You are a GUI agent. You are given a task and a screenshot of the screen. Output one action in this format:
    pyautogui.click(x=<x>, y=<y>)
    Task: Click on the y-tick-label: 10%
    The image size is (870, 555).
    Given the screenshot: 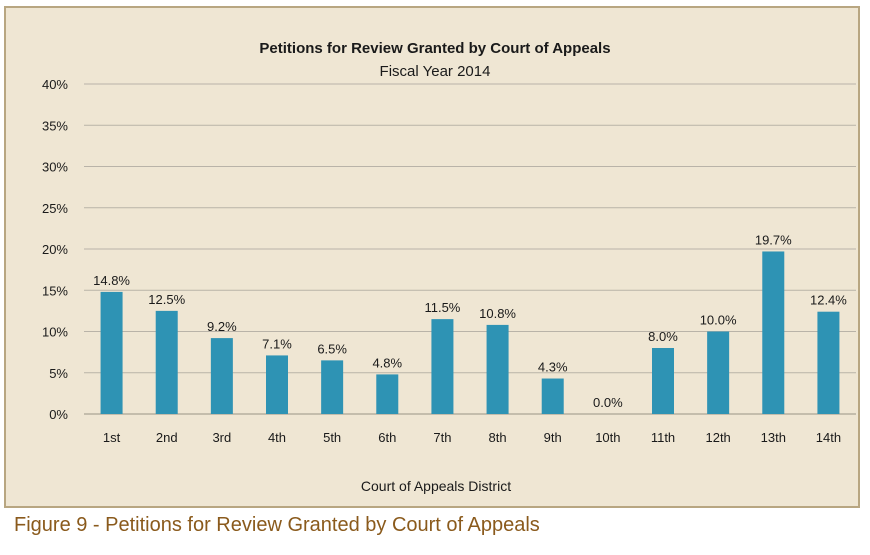 What is the action you would take?
    pyautogui.click(x=55, y=332)
    